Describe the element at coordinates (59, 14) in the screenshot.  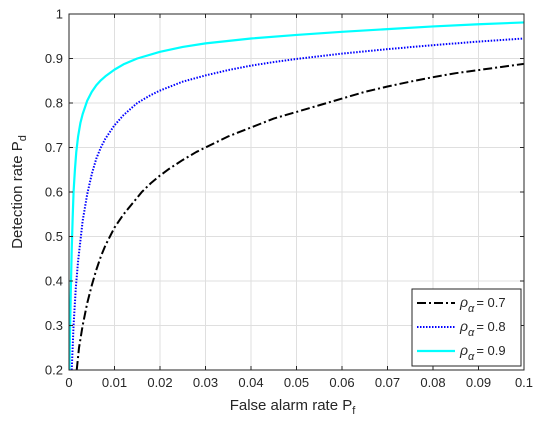
I see `y-tick-label: 1` at that location.